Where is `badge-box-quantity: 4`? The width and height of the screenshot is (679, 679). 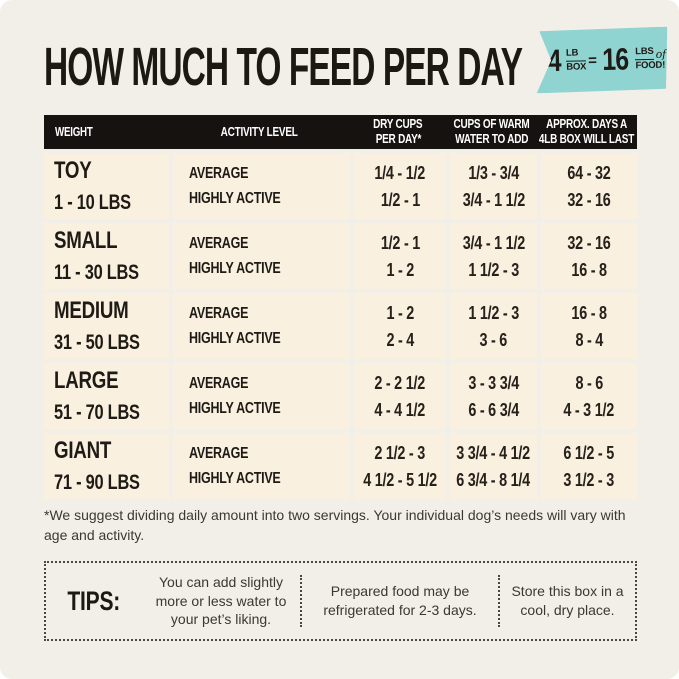 badge-box-quantity: 4 is located at coordinates (554, 60).